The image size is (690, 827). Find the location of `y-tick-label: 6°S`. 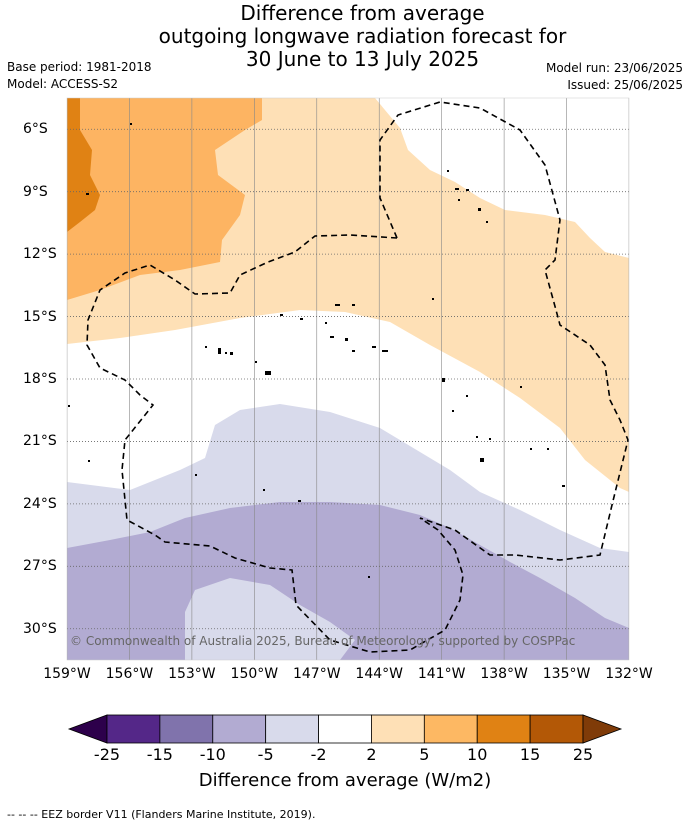

y-tick-label: 6°S is located at coordinates (35, 129).